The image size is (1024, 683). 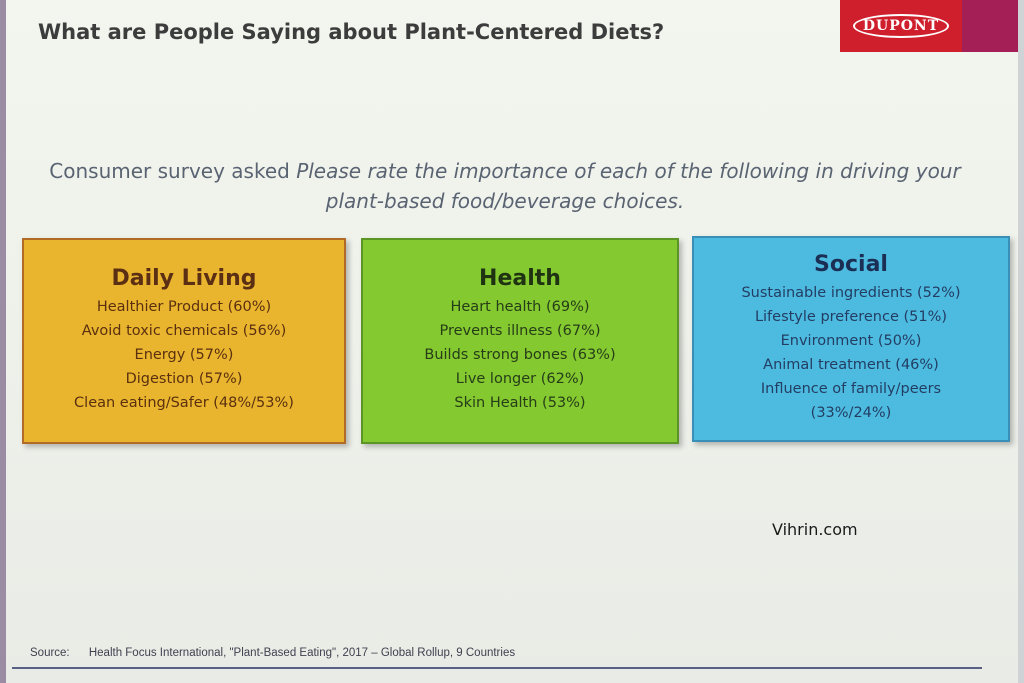 I want to click on dupont-logo: DUPONT, so click(x=901, y=26).